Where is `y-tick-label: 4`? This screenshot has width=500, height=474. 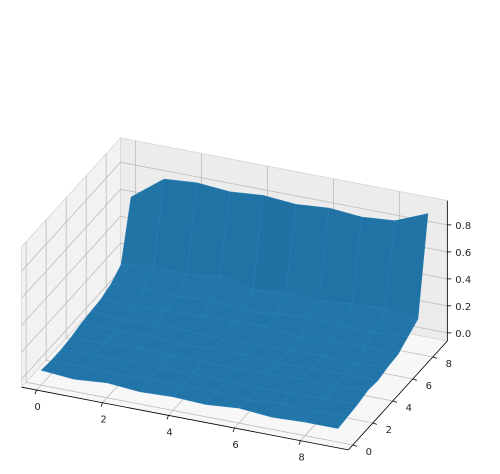
y-tick-label: 4 is located at coordinates (409, 408).